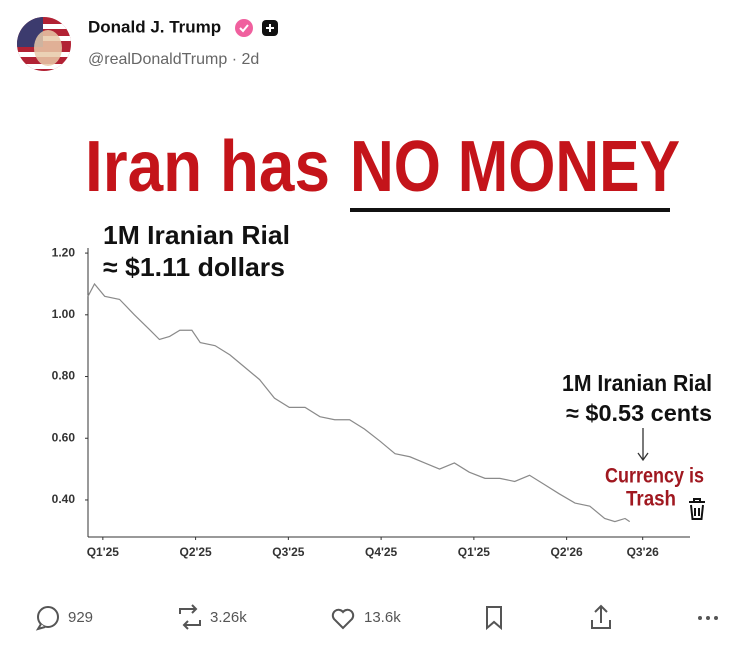 The width and height of the screenshot is (752, 657). I want to click on y-tick-label: 0.40, so click(64, 499).